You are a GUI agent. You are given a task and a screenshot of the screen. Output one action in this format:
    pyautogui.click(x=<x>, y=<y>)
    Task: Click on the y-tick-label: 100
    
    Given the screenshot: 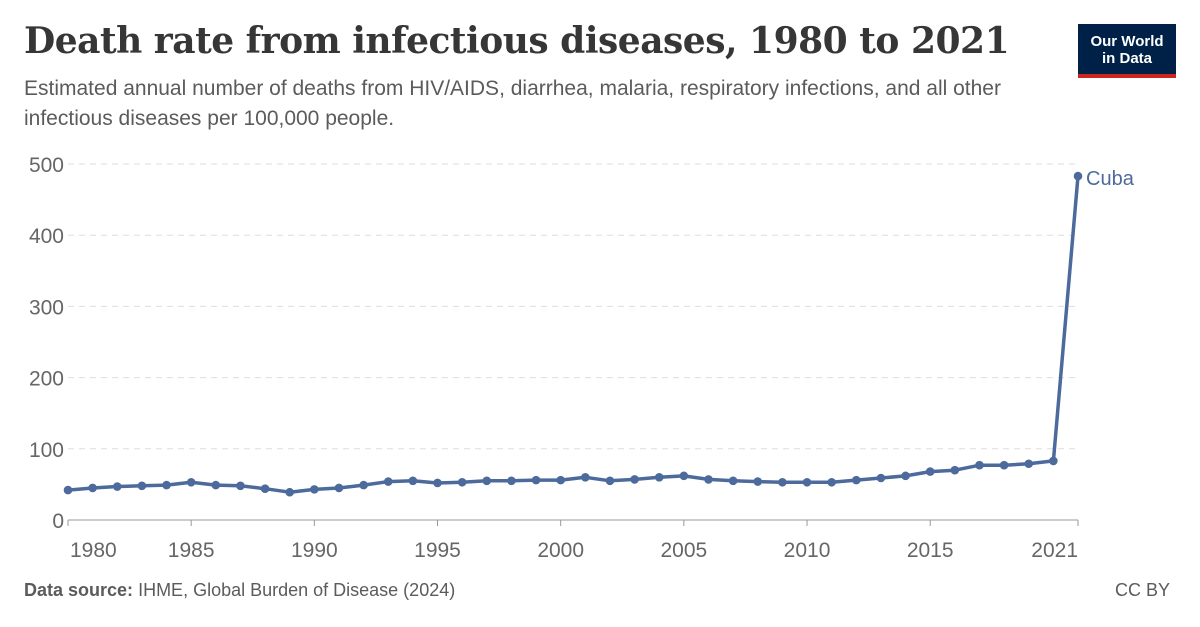 What is the action you would take?
    pyautogui.click(x=46, y=450)
    